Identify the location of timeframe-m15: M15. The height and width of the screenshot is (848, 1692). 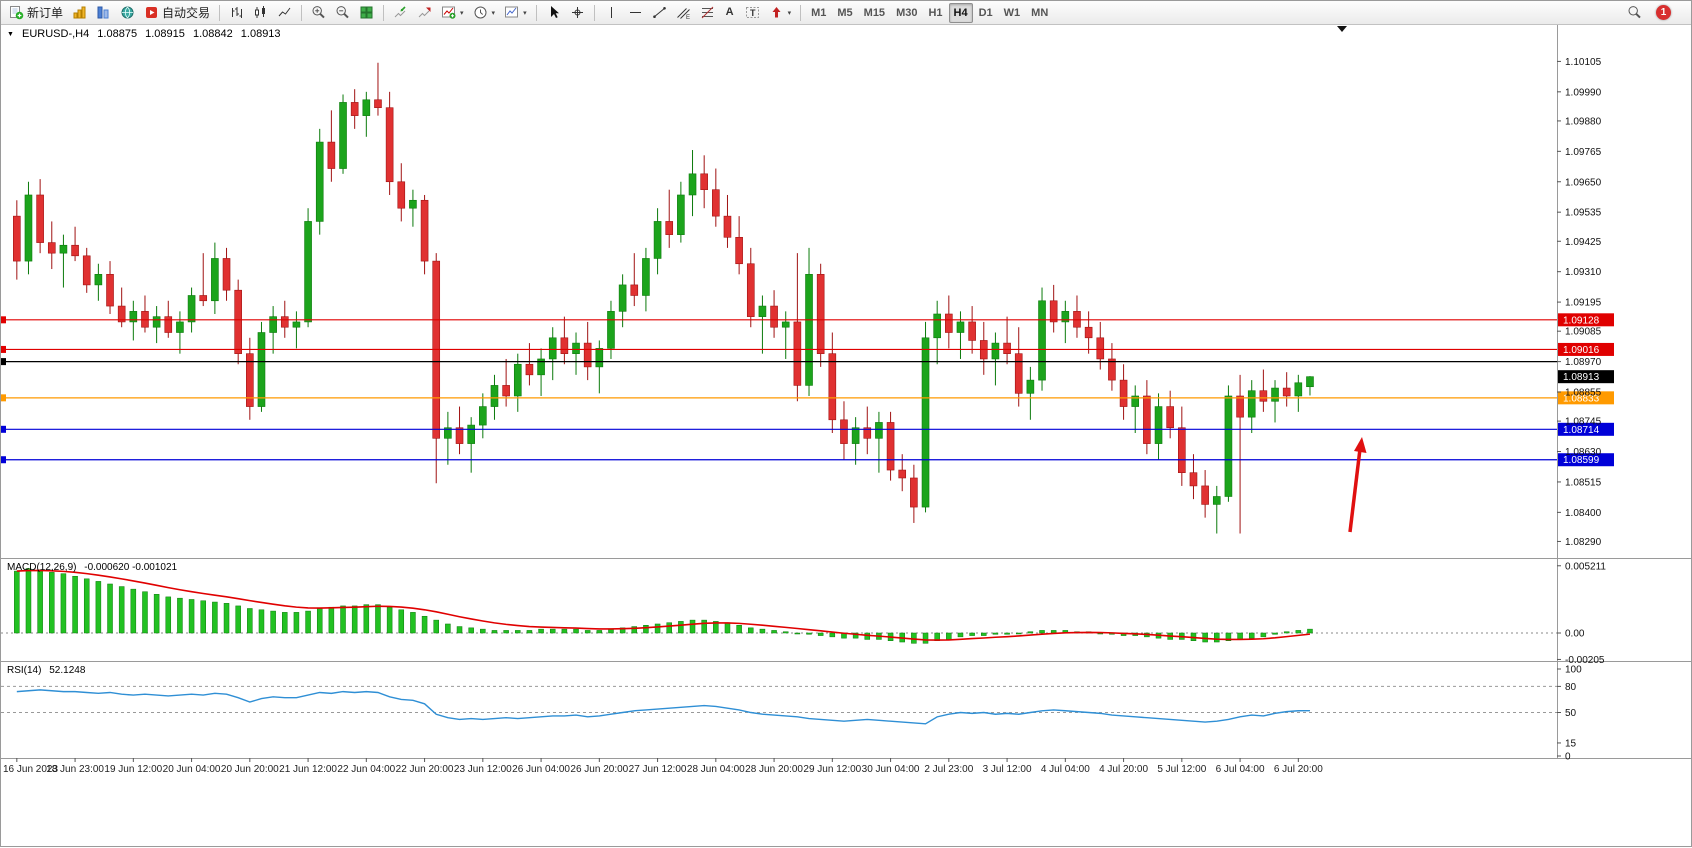
(874, 13).